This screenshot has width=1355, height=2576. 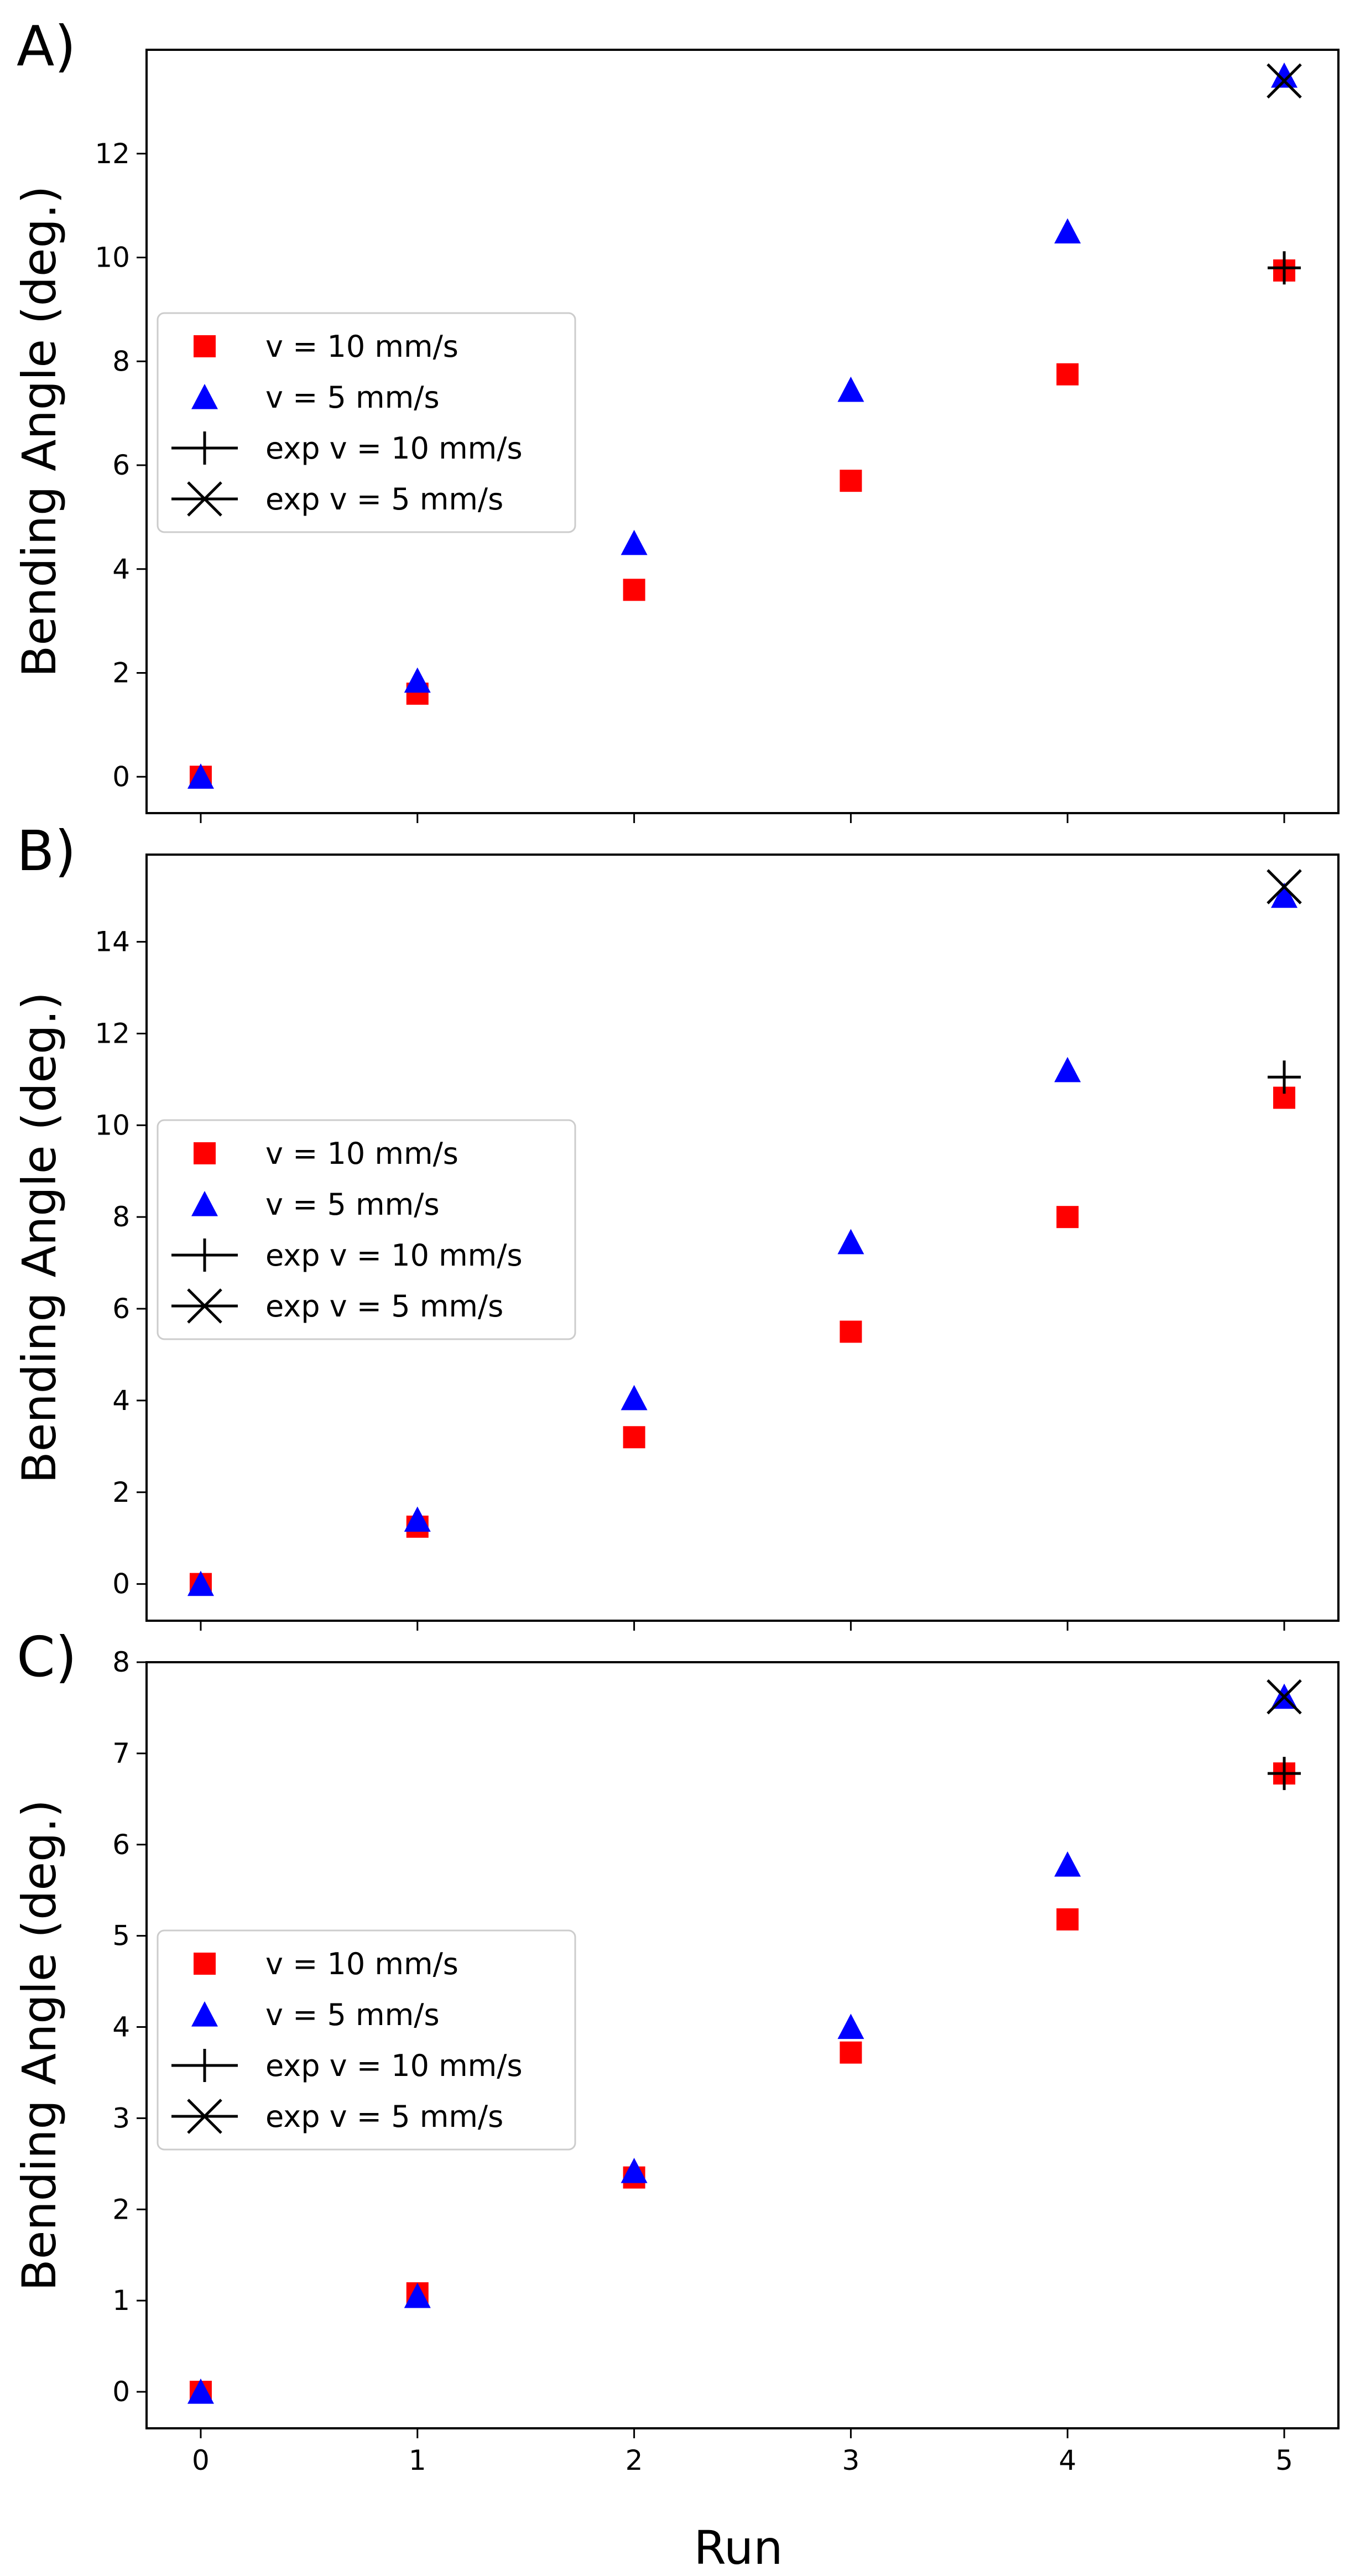 What do you see at coordinates (352, 398) in the screenshot?
I see `panel-a-legend-label: v = 5 mm/s` at bounding box center [352, 398].